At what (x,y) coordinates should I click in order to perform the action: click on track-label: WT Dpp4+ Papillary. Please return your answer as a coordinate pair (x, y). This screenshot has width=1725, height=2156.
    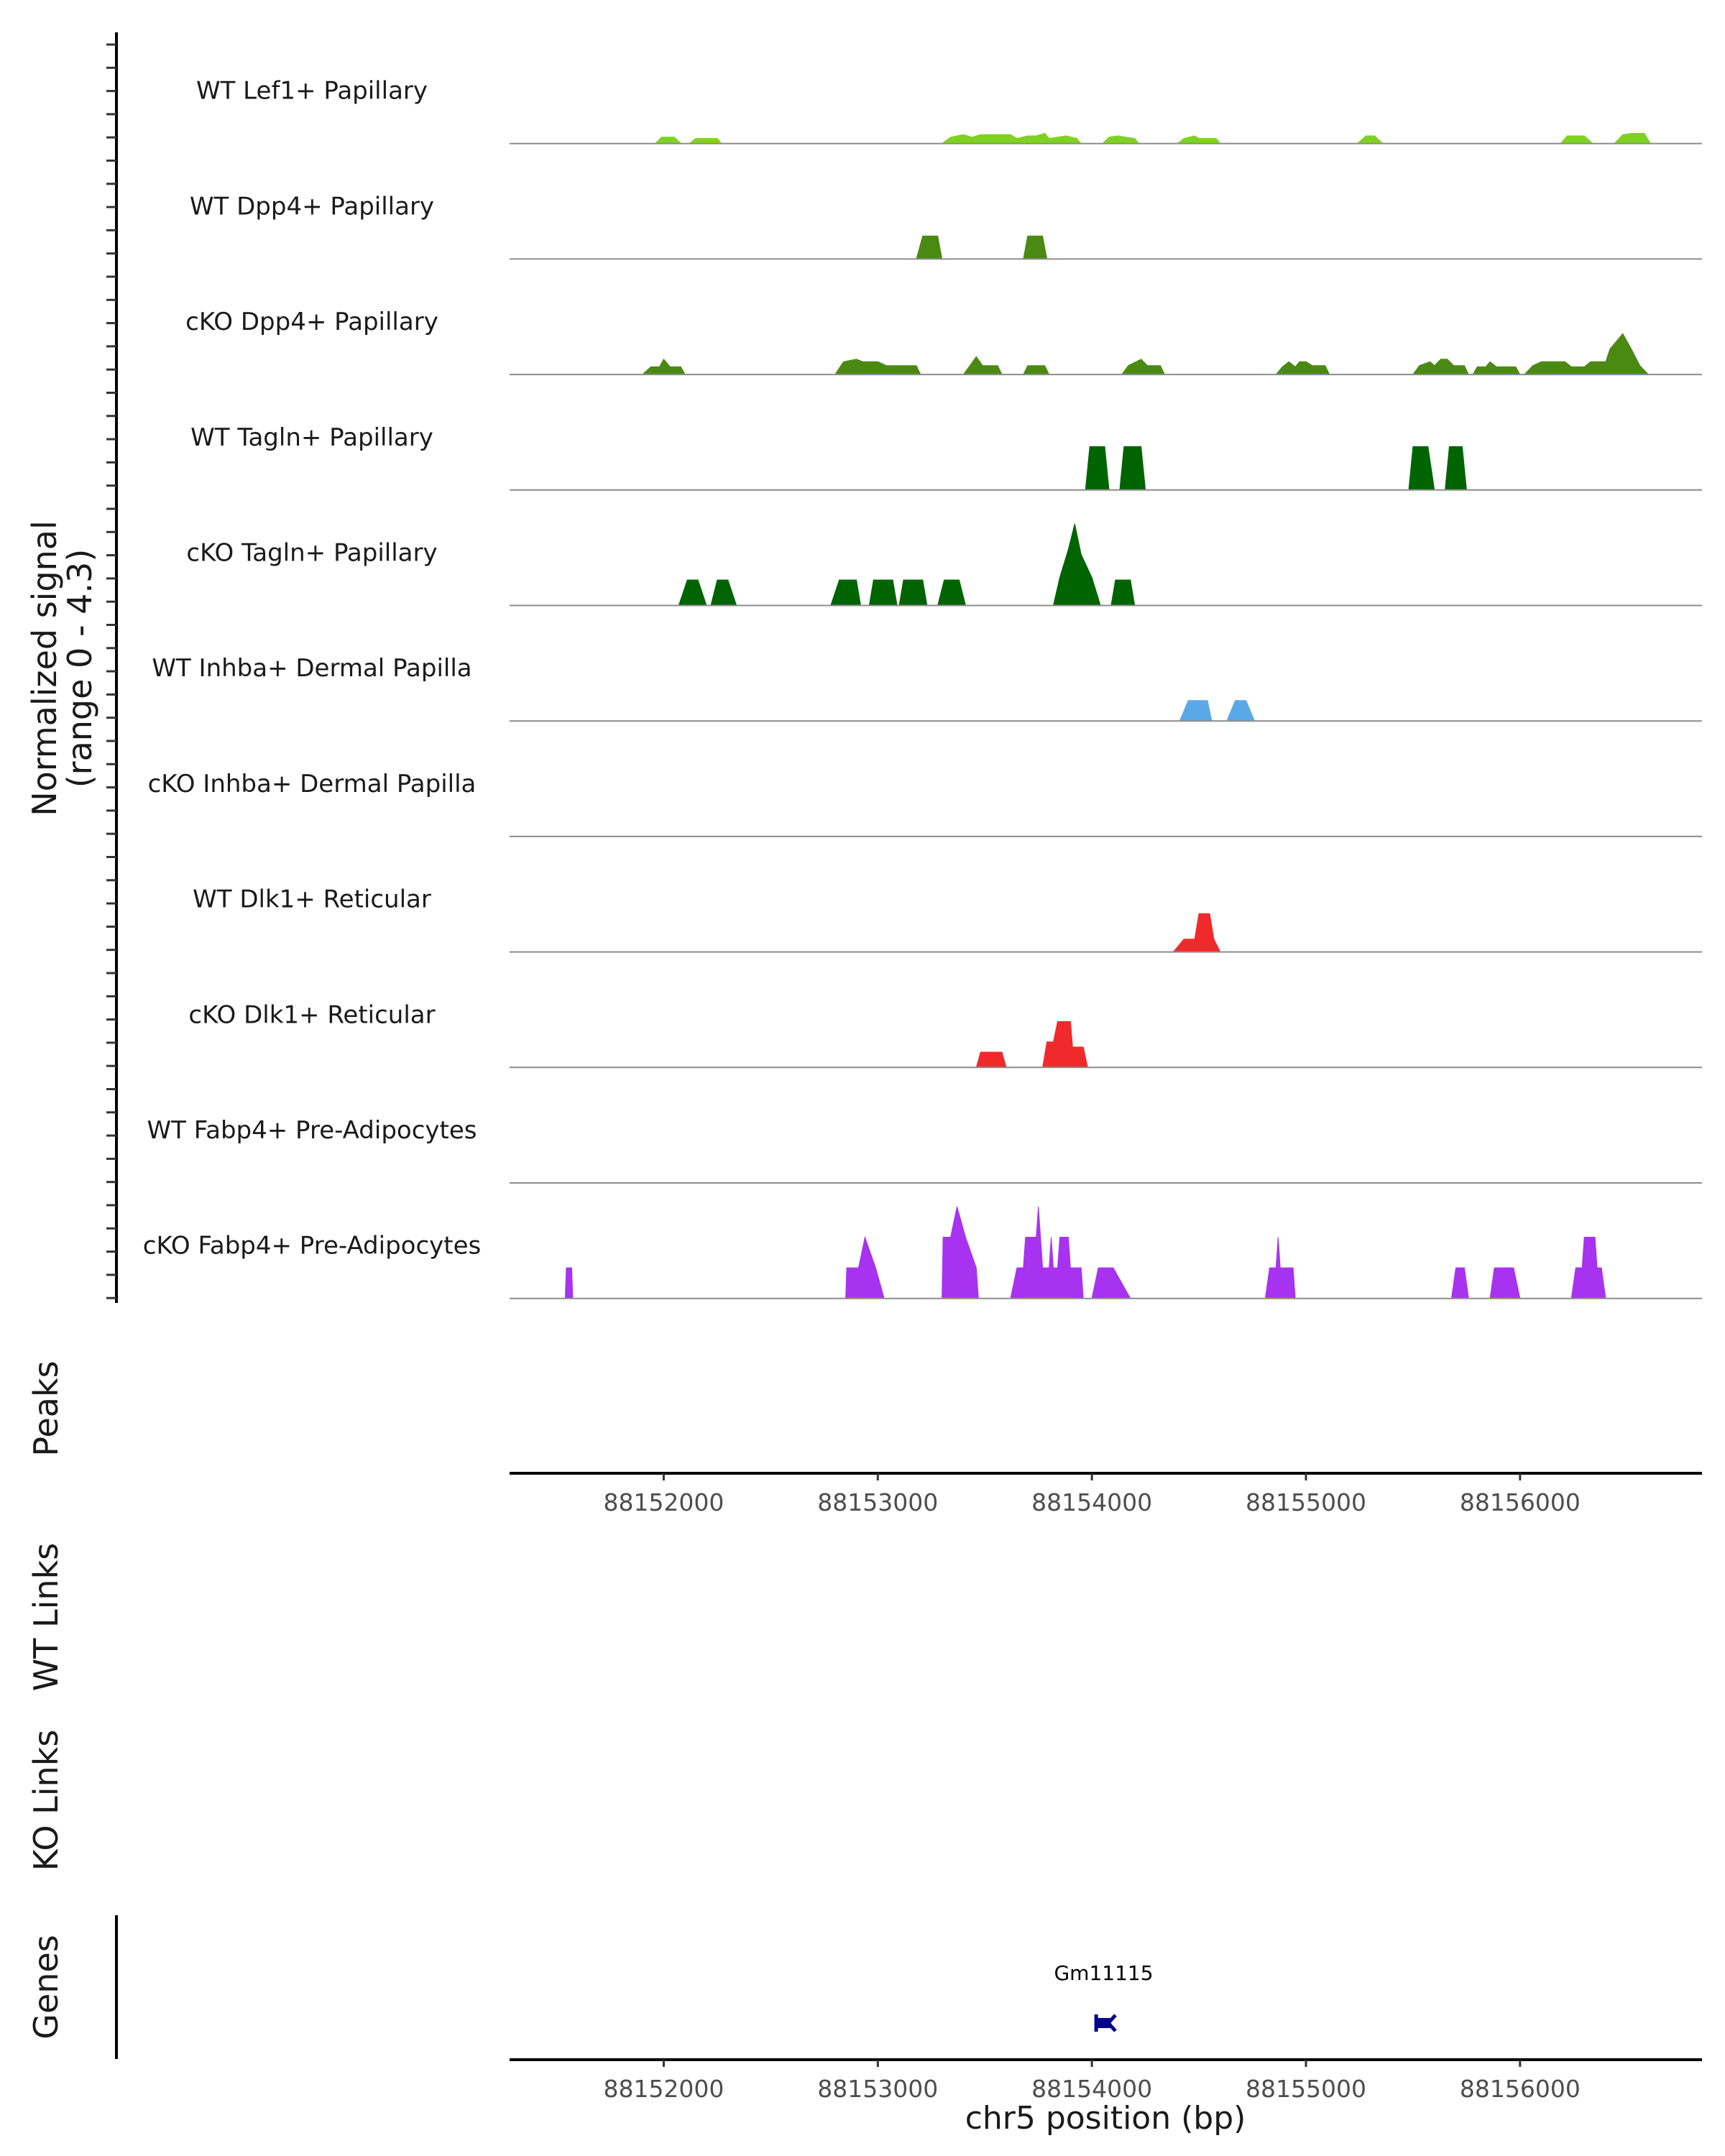
    Looking at the image, I should click on (312, 206).